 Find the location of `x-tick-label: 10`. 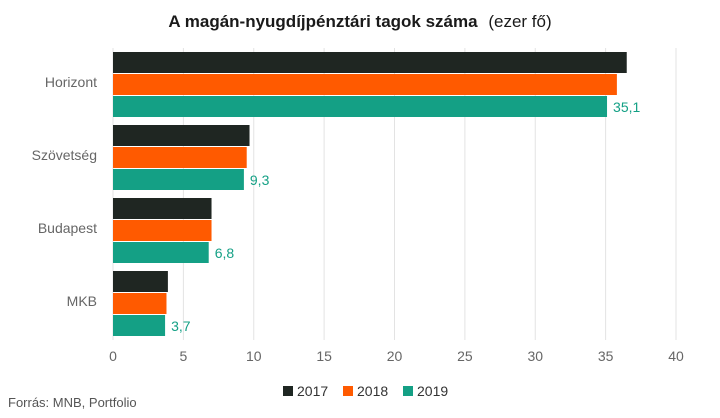

x-tick-label: 10 is located at coordinates (254, 356).